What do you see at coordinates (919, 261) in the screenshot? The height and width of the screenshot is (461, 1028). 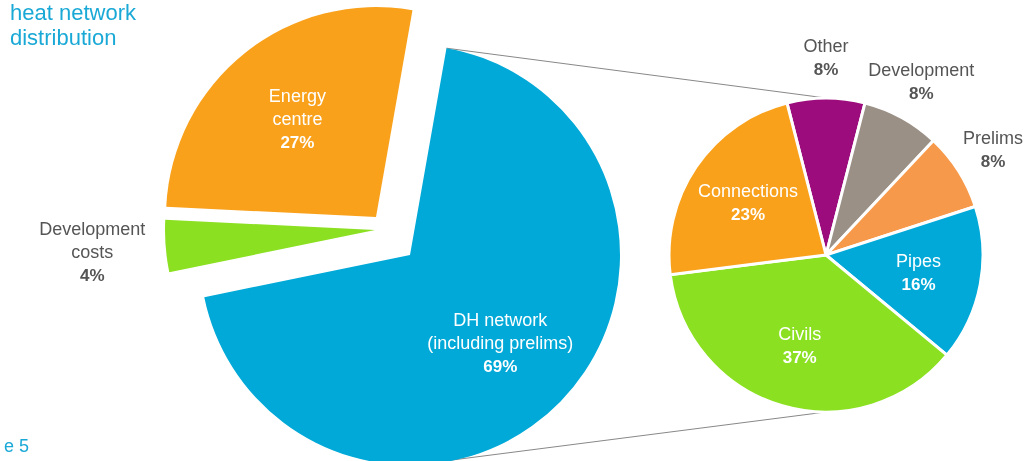 I see `slice-label: Pipes` at bounding box center [919, 261].